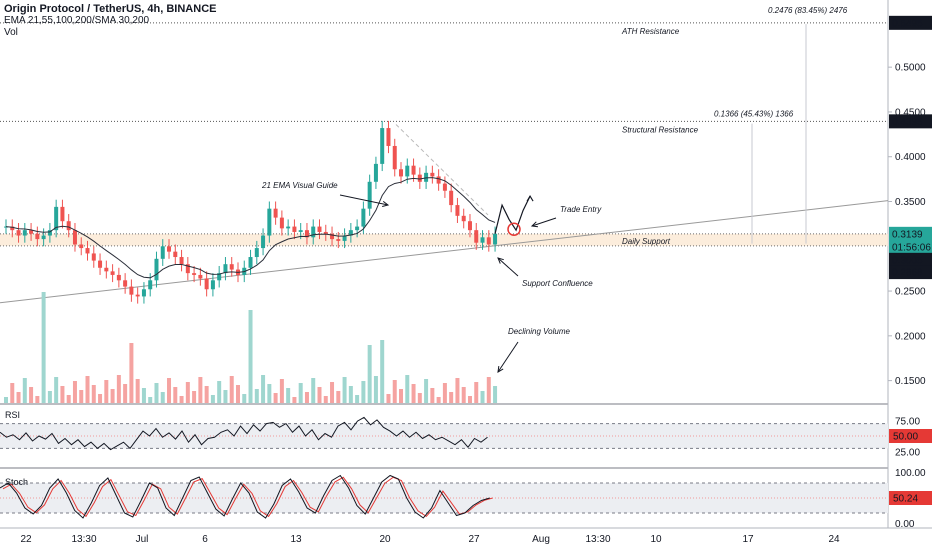 The height and width of the screenshot is (550, 932). I want to click on falling-trendline, so click(442, 170).